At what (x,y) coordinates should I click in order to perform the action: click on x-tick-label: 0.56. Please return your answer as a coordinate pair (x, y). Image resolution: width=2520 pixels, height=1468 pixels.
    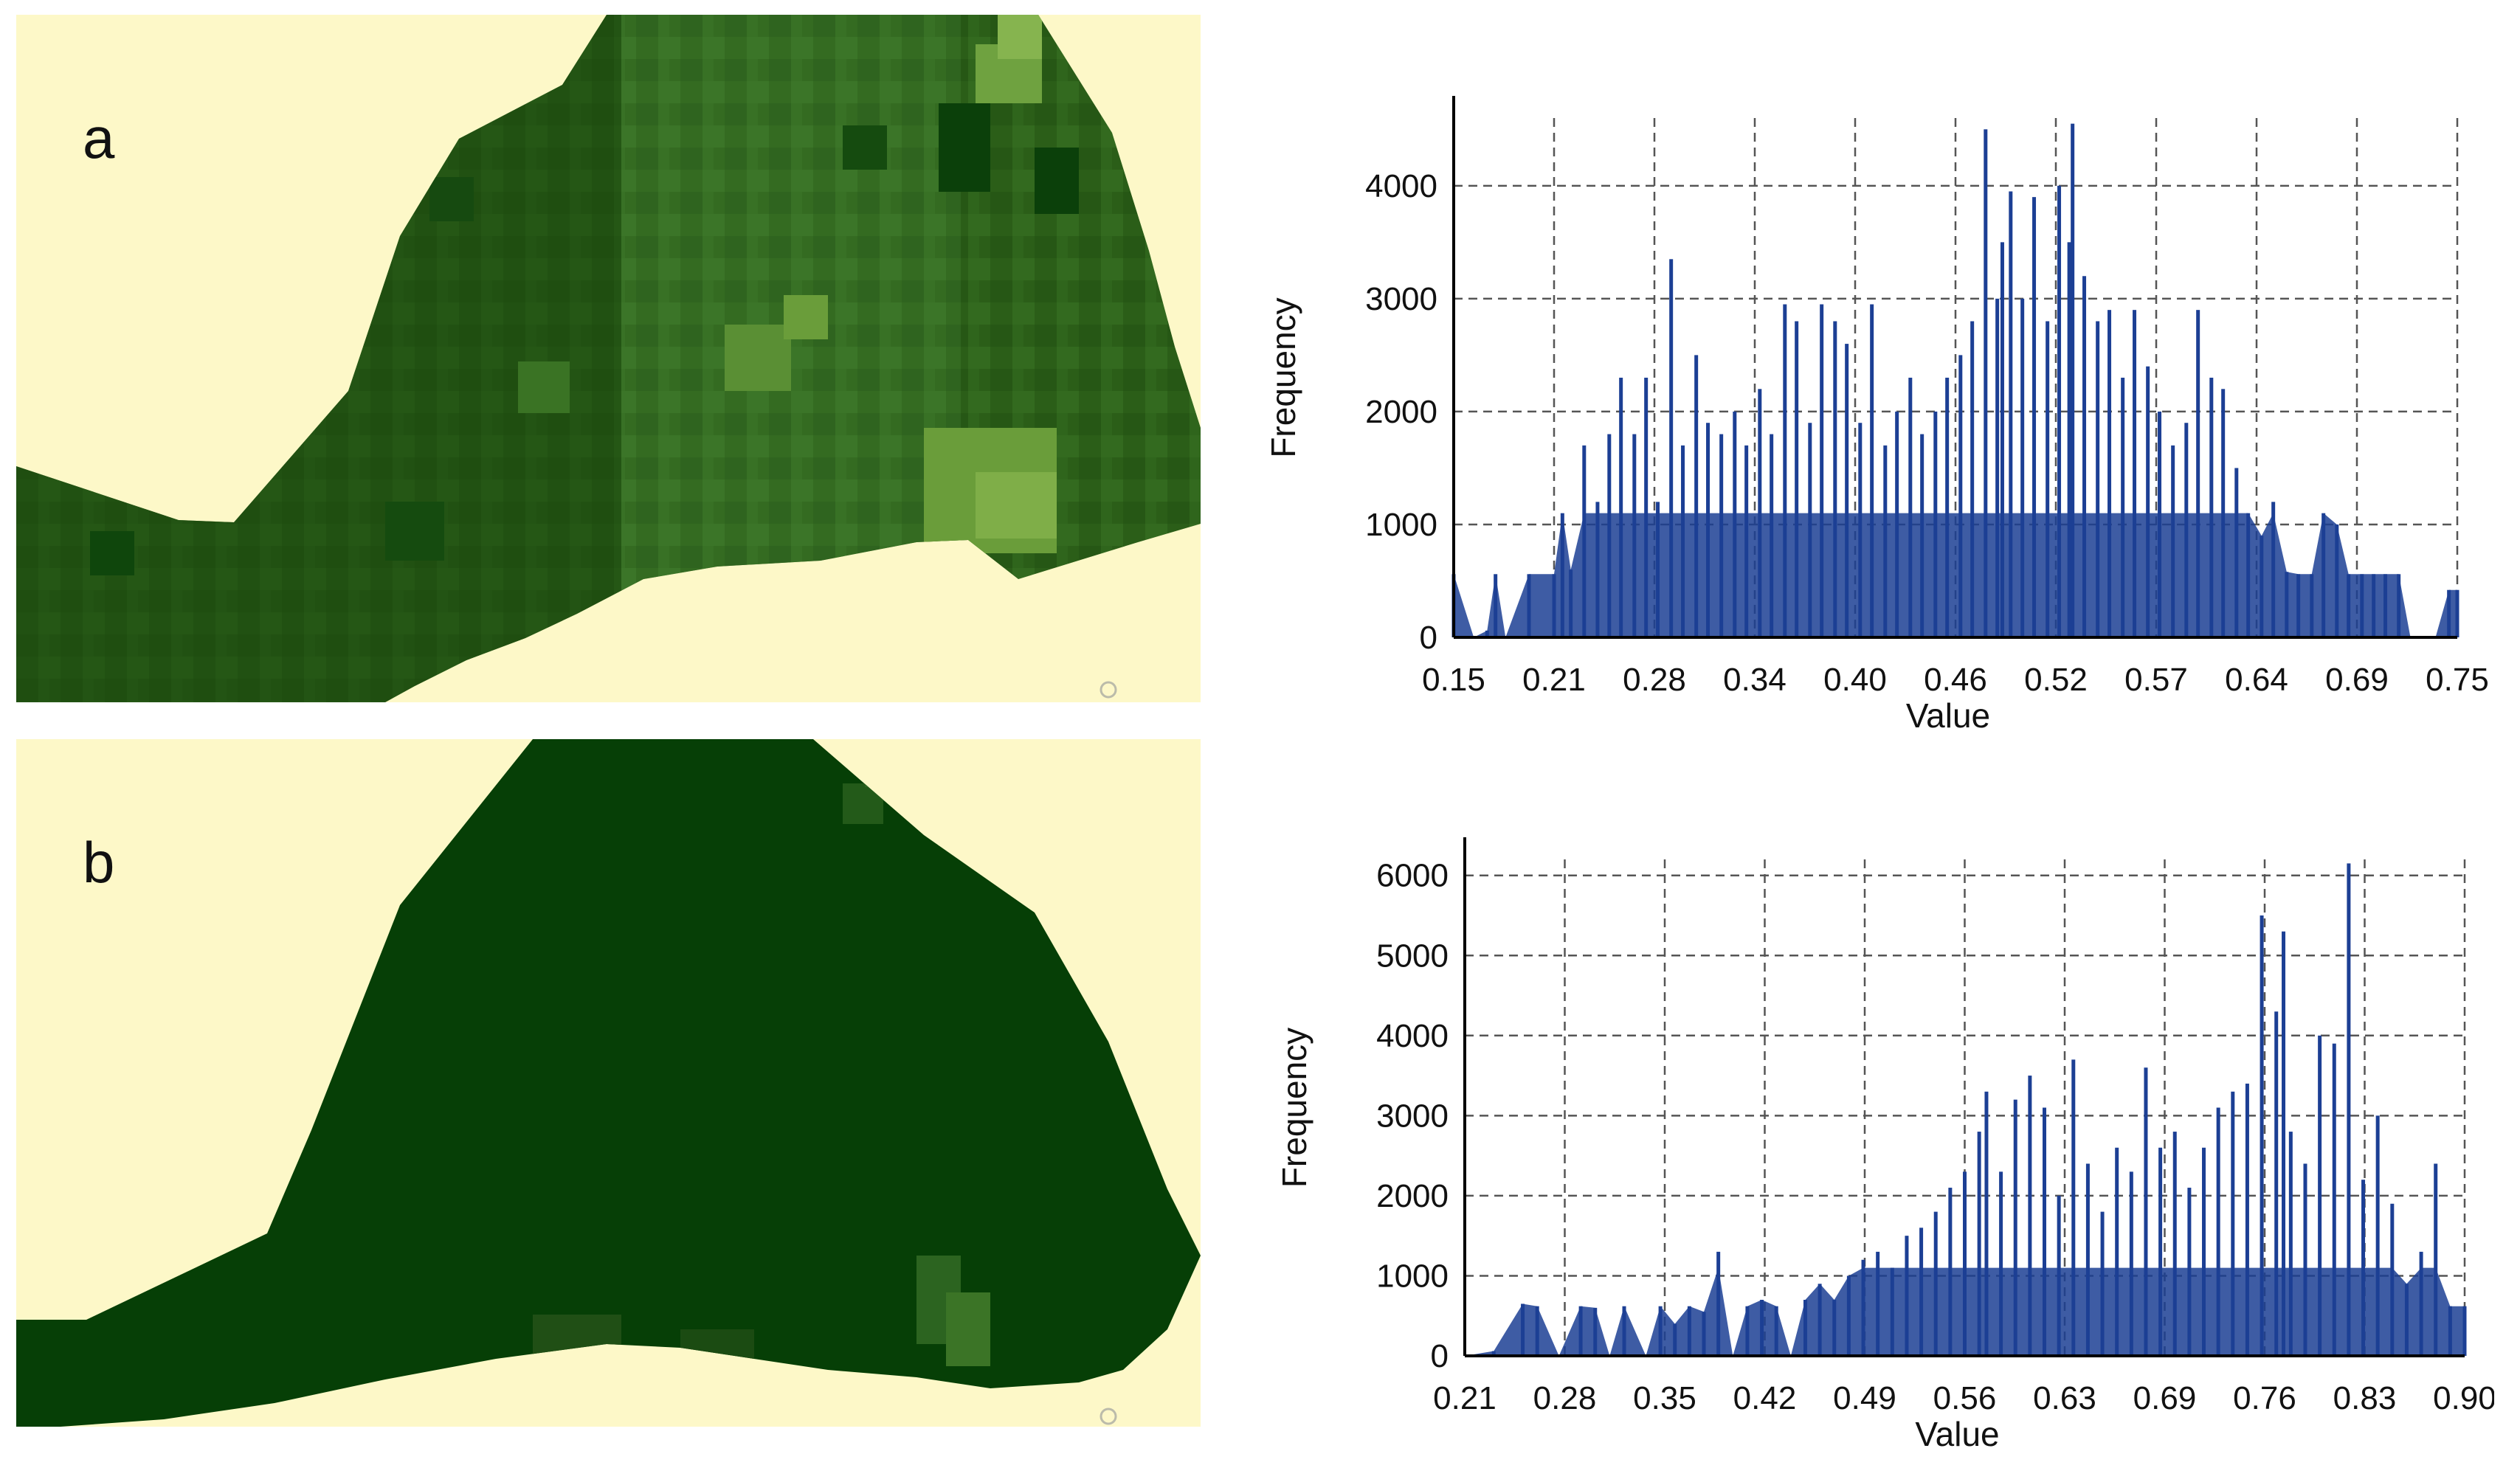
    Looking at the image, I should click on (1965, 1398).